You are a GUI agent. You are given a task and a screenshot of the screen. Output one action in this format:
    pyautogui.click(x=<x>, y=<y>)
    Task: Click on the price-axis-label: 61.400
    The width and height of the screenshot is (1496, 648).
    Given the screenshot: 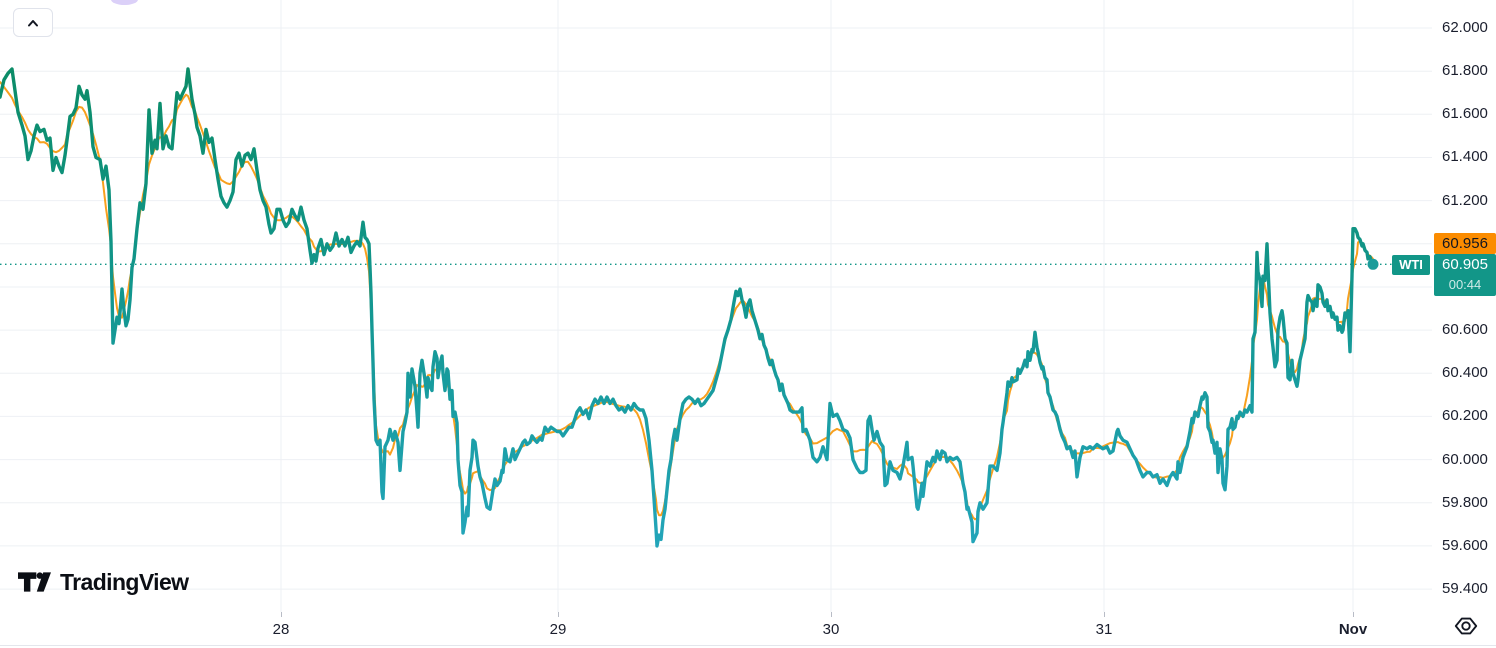 What is the action you would take?
    pyautogui.click(x=1465, y=156)
    